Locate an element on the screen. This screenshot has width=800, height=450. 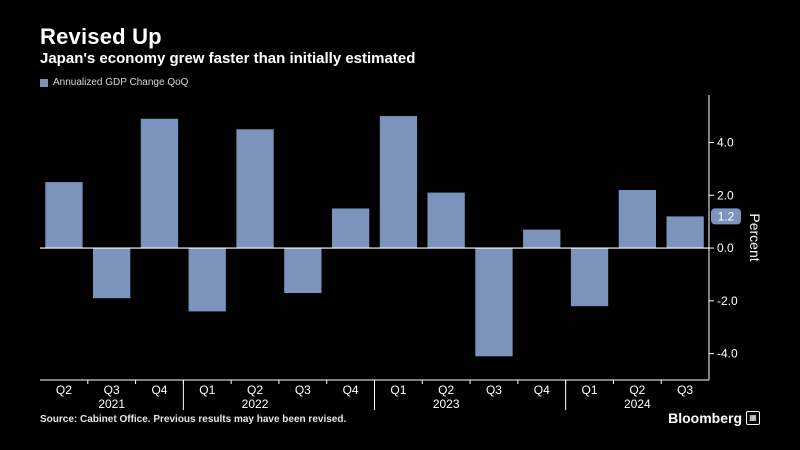
x-tick-label-1: Q3 is located at coordinates (112, 390).